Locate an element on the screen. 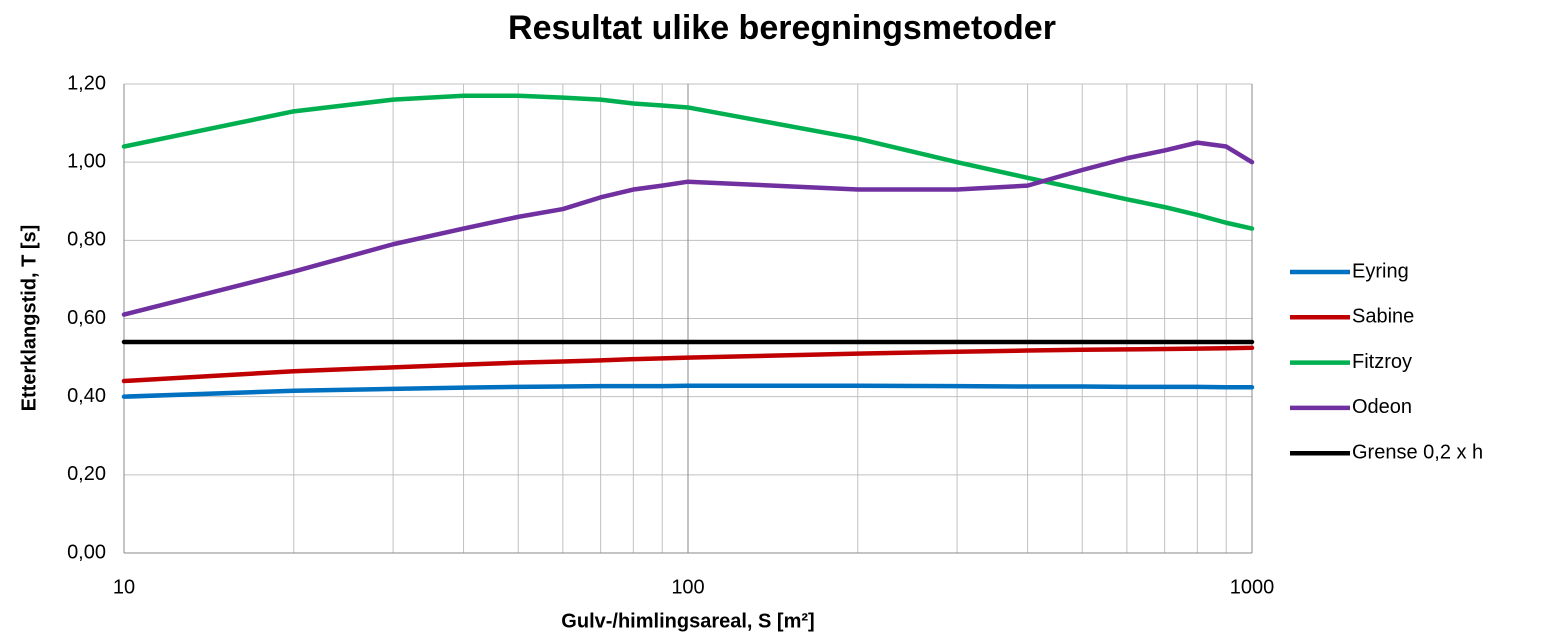  y-tick-label: 0,60 is located at coordinates (86, 318).